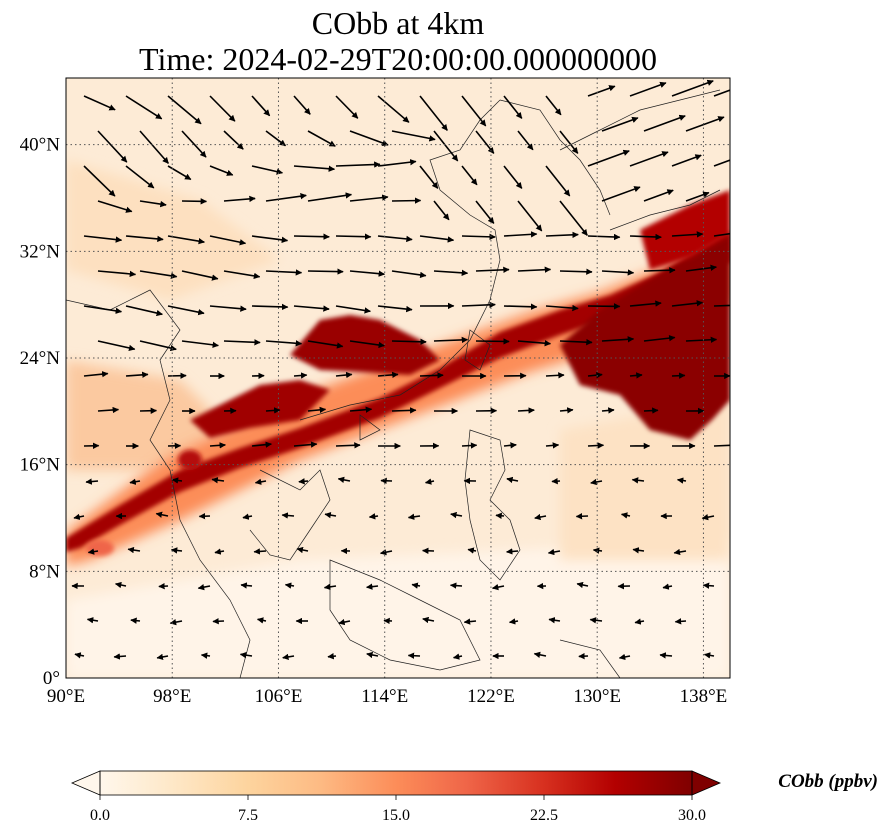 This screenshot has height=836, width=887. What do you see at coordinates (396, 815) in the screenshot?
I see `colorbar-tick-label: 15.0` at bounding box center [396, 815].